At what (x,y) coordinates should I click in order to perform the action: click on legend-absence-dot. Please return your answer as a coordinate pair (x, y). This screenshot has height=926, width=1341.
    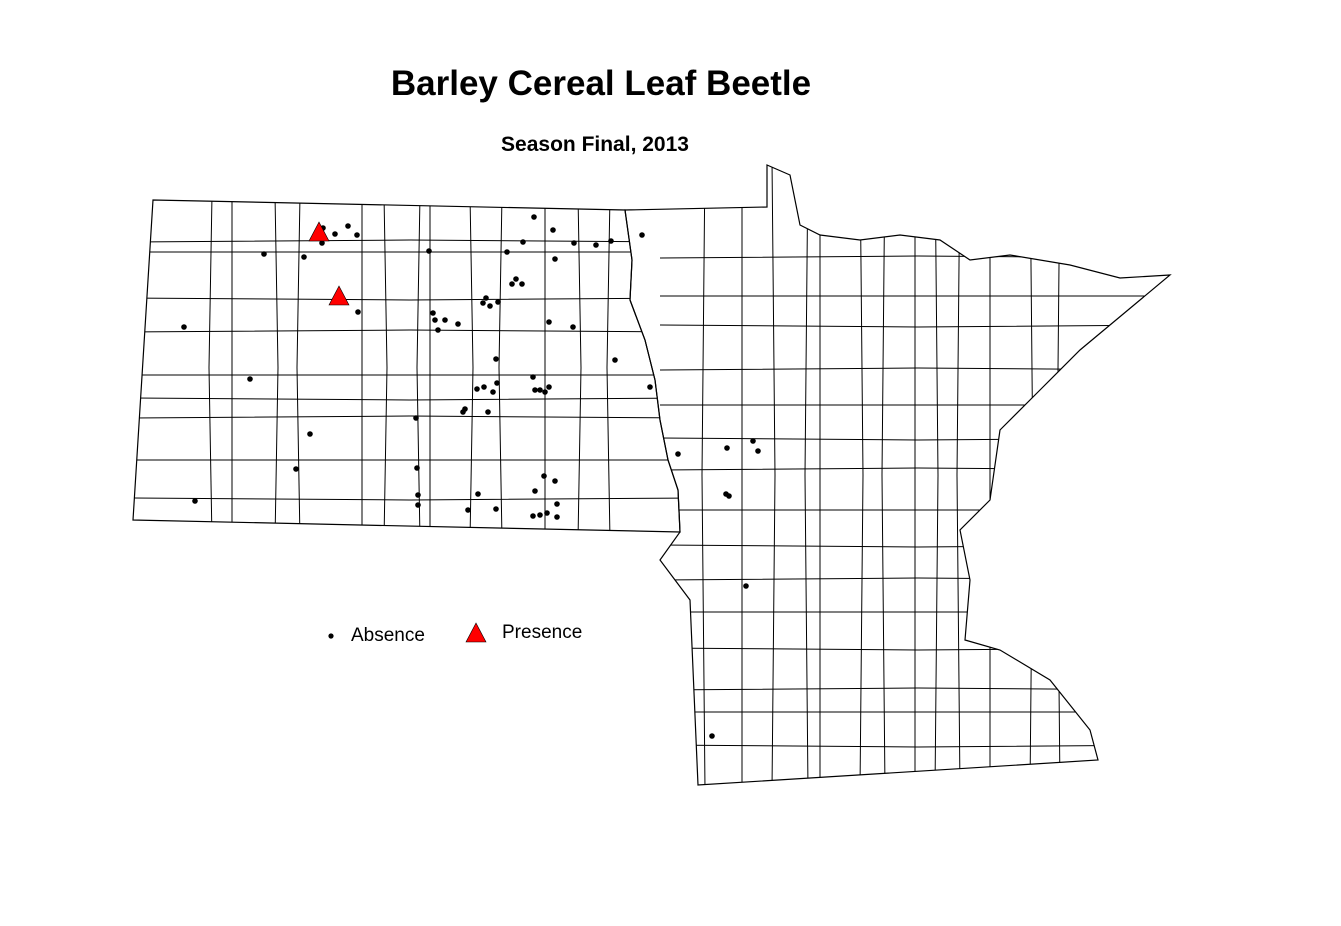
    Looking at the image, I should click on (331, 636).